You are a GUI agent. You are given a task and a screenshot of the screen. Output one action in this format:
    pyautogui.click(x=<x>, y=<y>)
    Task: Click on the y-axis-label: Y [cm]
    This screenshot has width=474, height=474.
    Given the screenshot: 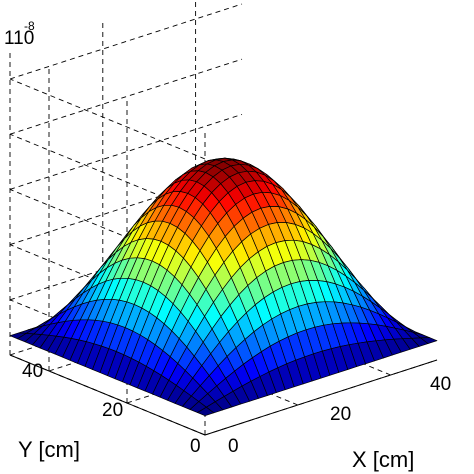 What is the action you would take?
    pyautogui.click(x=49, y=449)
    